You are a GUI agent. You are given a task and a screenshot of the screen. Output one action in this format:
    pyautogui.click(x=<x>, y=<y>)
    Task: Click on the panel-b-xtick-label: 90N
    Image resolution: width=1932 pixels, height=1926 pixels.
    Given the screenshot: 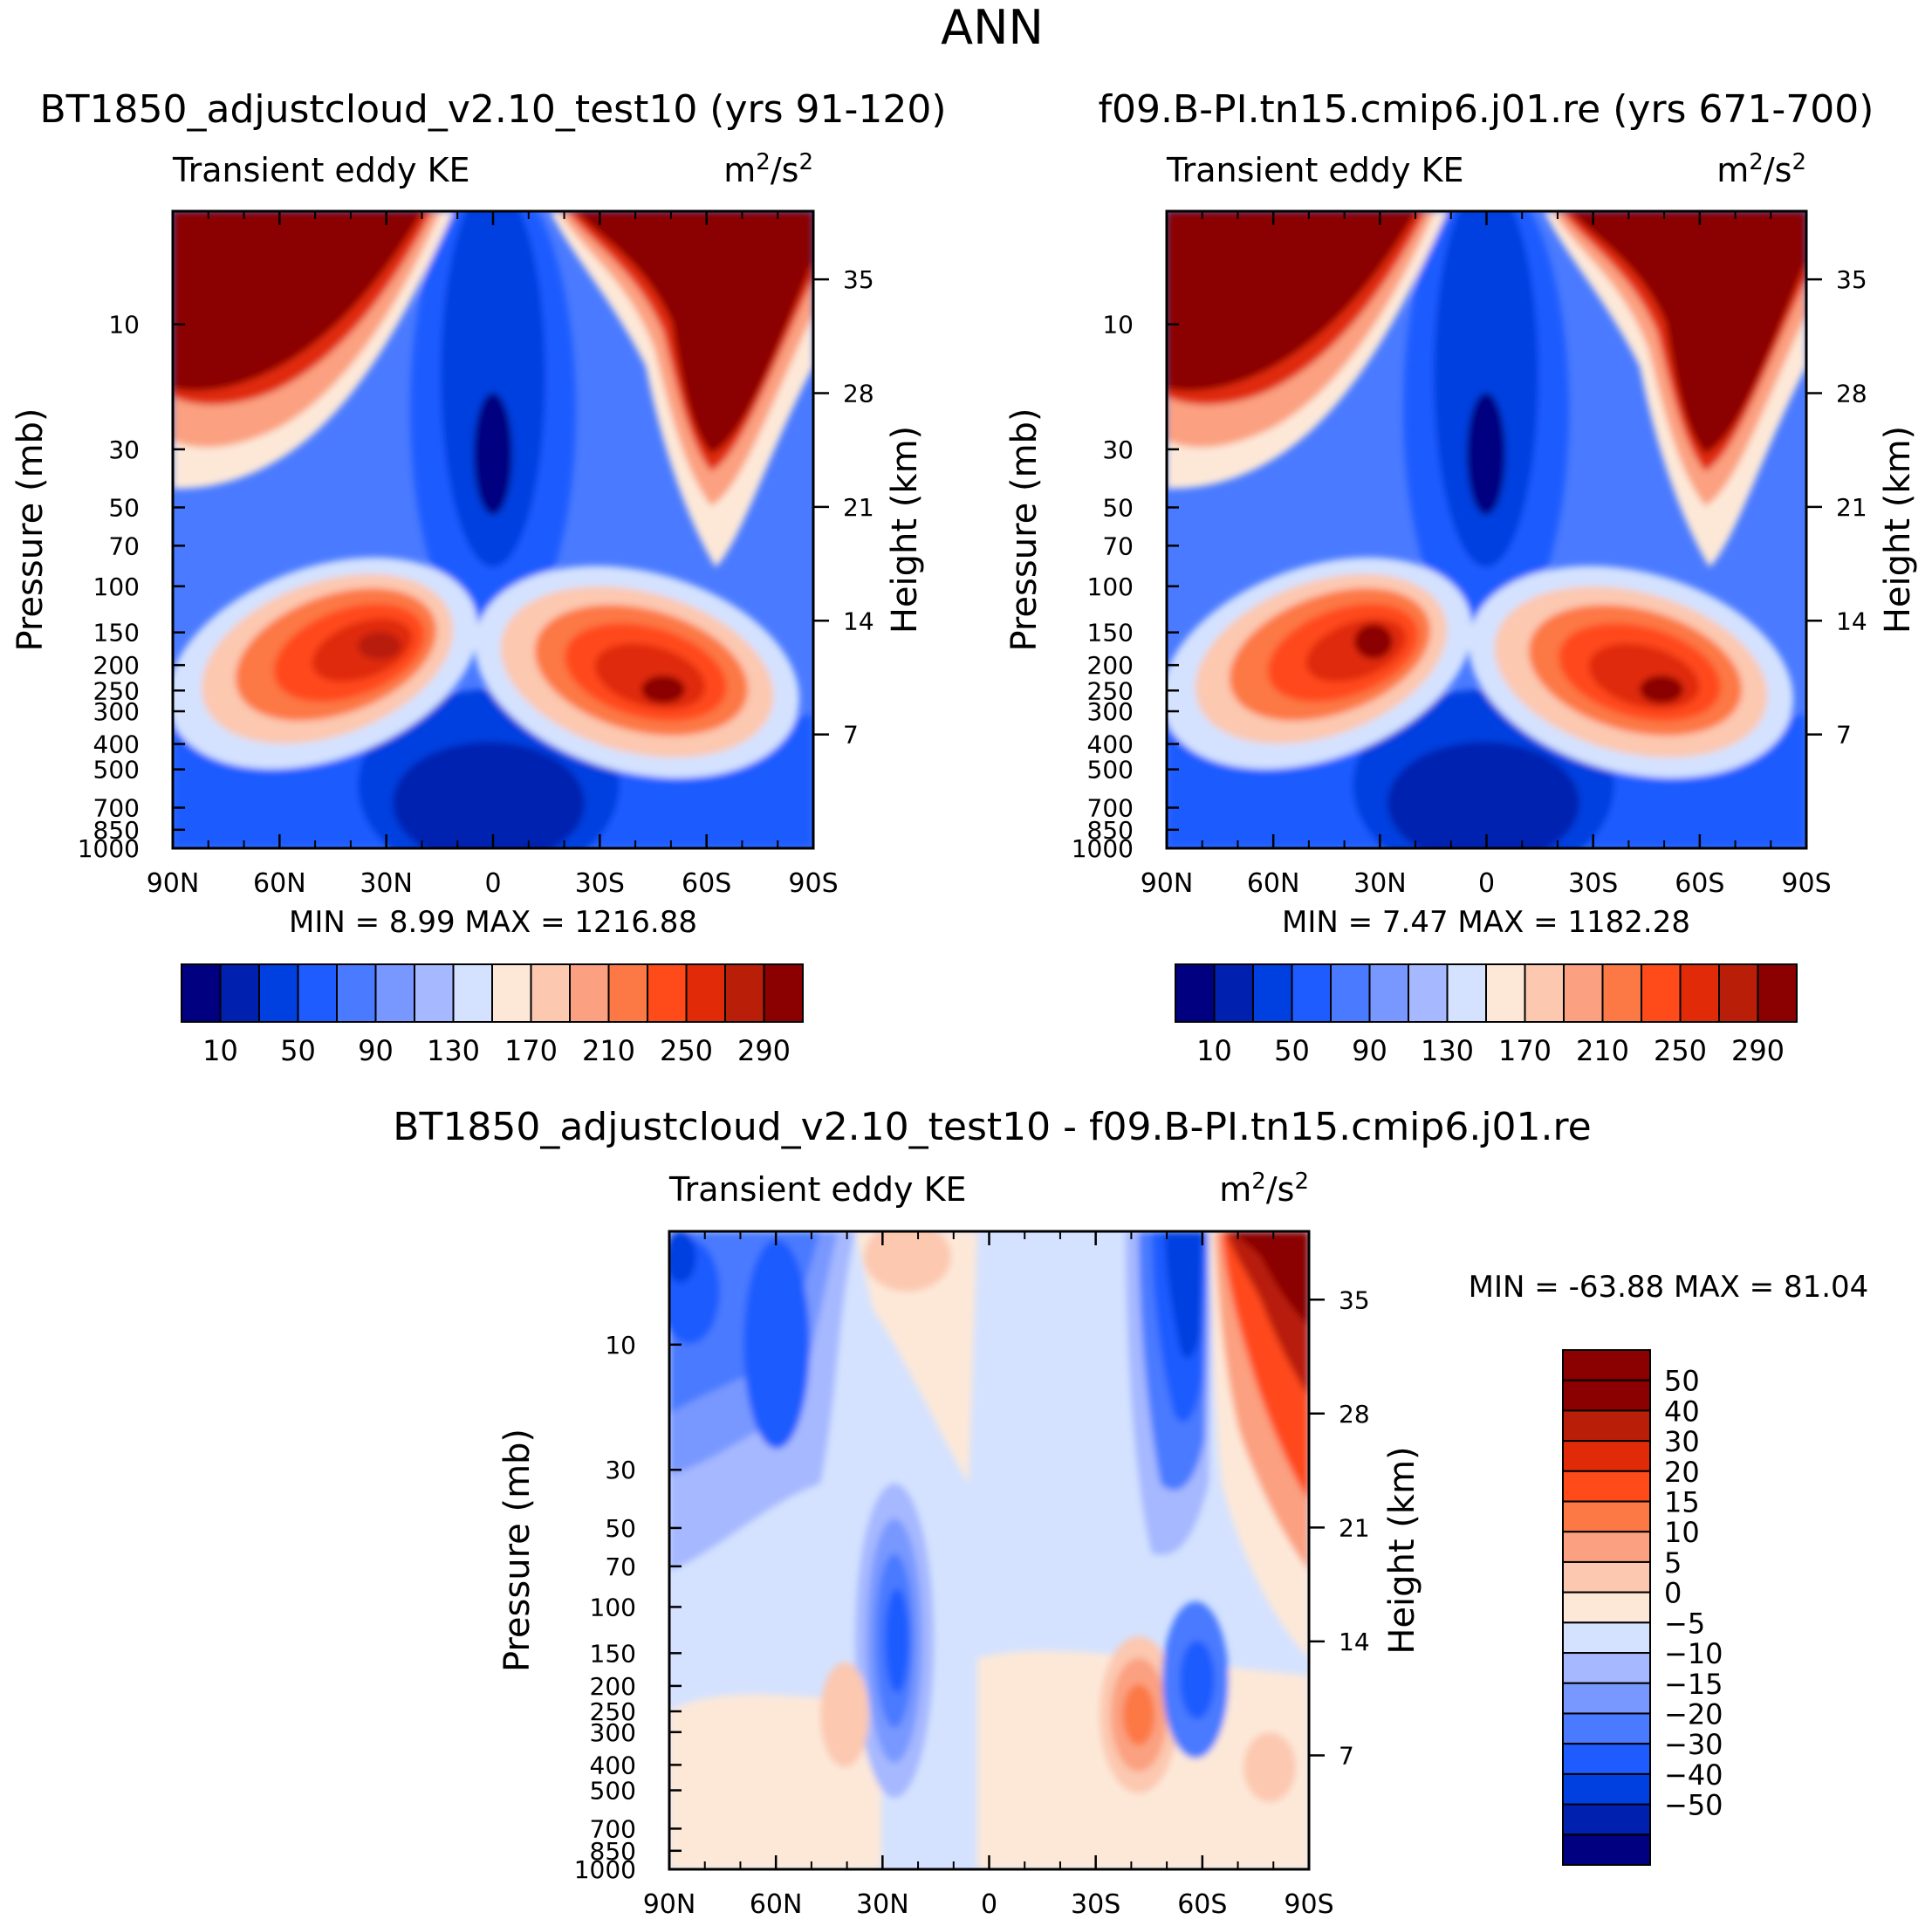 What is the action you would take?
    pyautogui.click(x=1167, y=883)
    